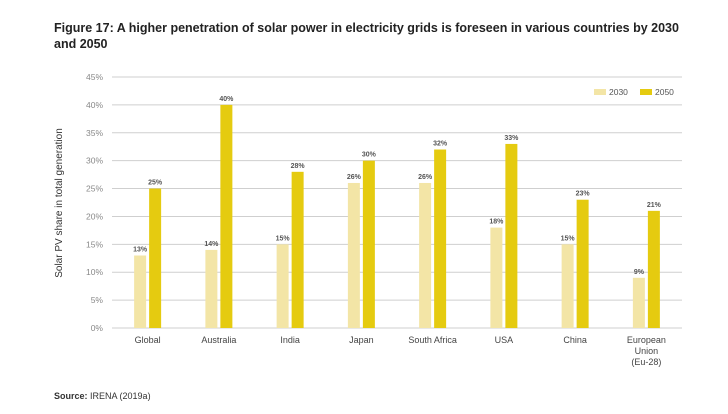 The height and width of the screenshot is (414, 728). I want to click on x-tick-label: Union, so click(647, 351).